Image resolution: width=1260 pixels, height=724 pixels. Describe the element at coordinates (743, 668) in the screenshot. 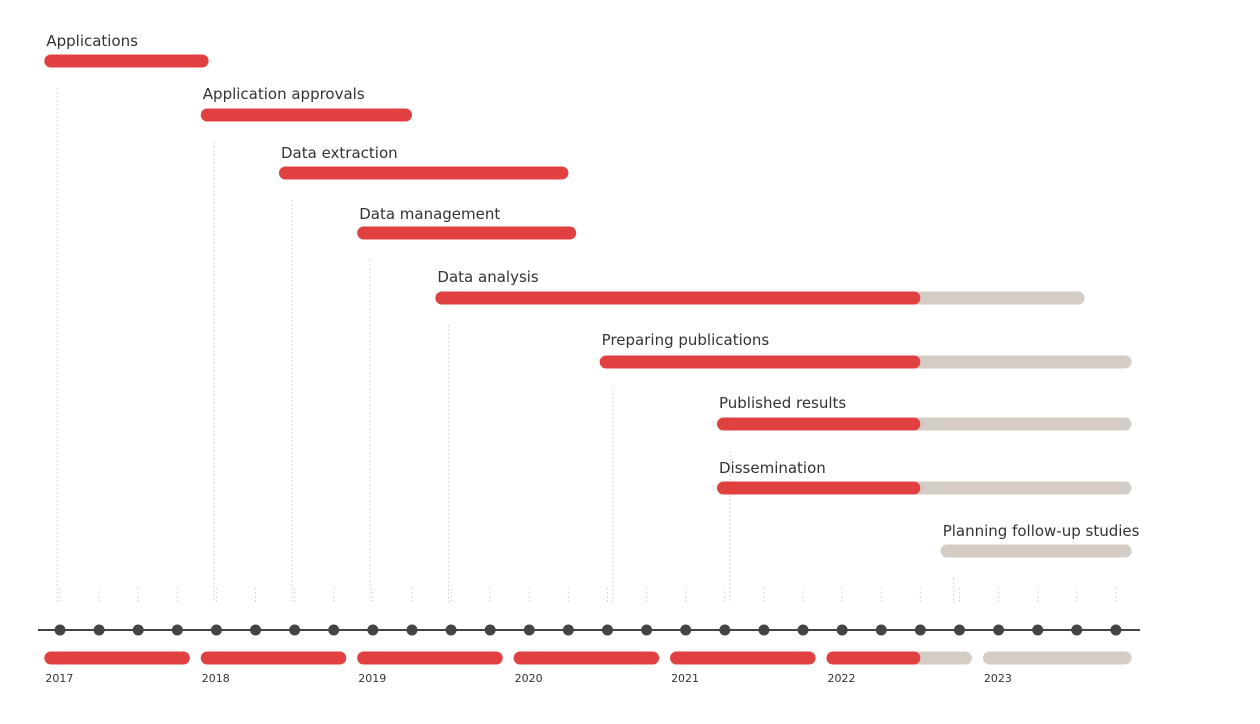

I see `year-segment: 2021` at that location.